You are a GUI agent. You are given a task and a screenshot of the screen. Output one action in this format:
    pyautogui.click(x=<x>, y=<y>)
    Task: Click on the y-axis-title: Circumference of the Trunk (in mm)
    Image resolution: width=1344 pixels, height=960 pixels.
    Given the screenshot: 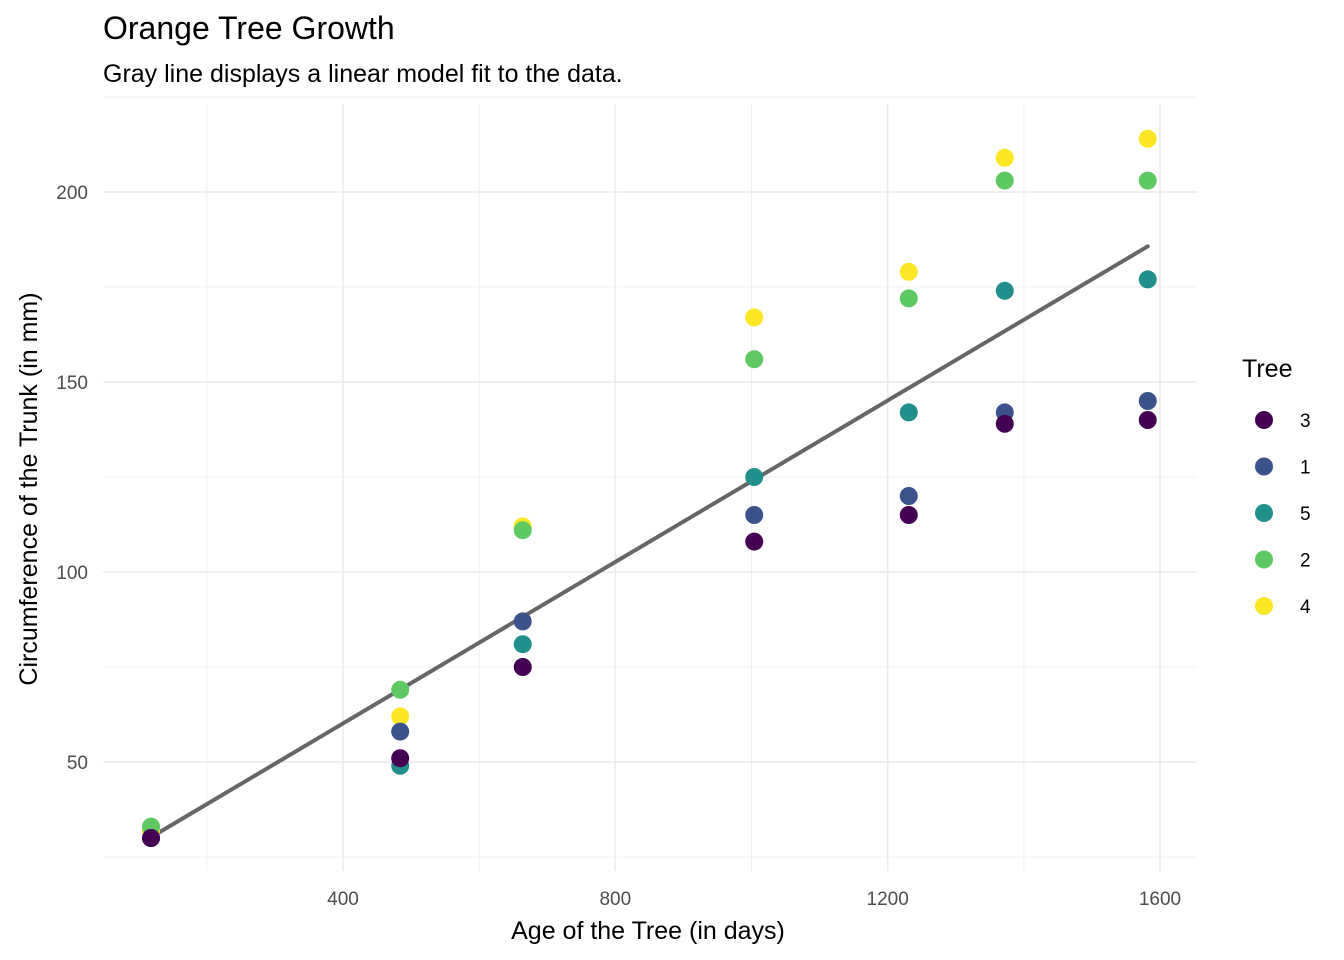 What is the action you would take?
    pyautogui.click(x=29, y=488)
    